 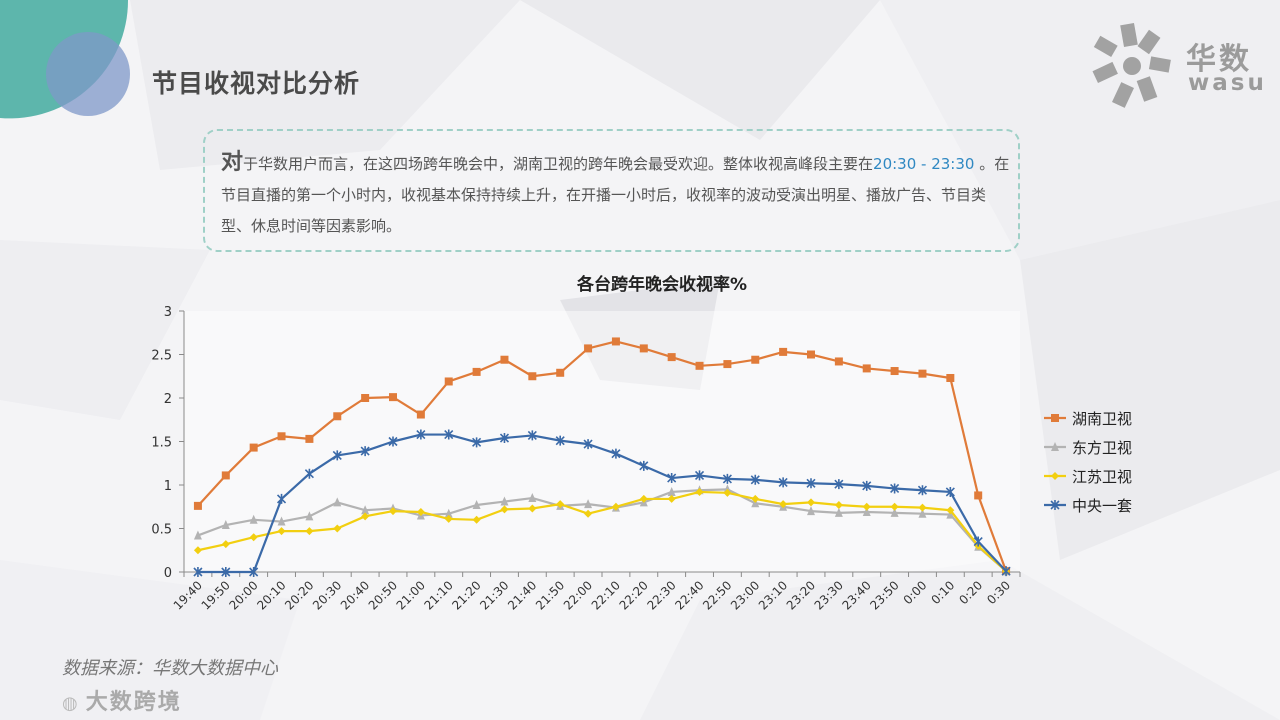 What do you see at coordinates (998, 592) in the screenshot?
I see `x-tick-label: 0:30` at bounding box center [998, 592].